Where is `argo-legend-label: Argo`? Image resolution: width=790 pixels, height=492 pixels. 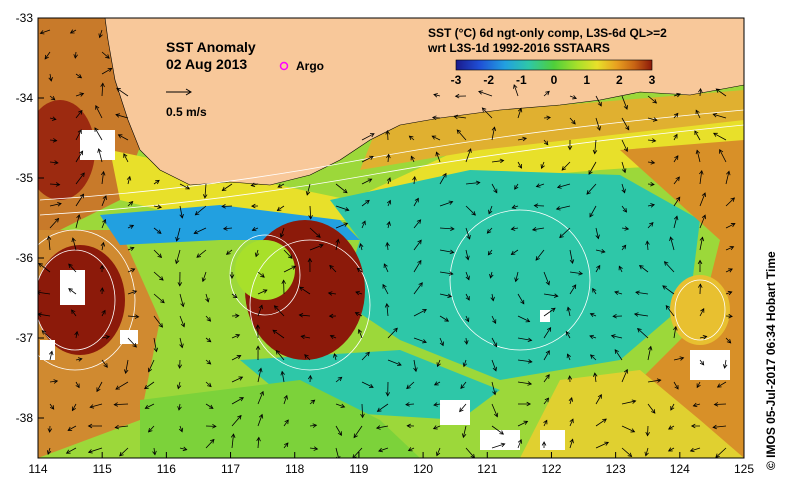 argo-legend-label: Argo is located at coordinates (310, 66).